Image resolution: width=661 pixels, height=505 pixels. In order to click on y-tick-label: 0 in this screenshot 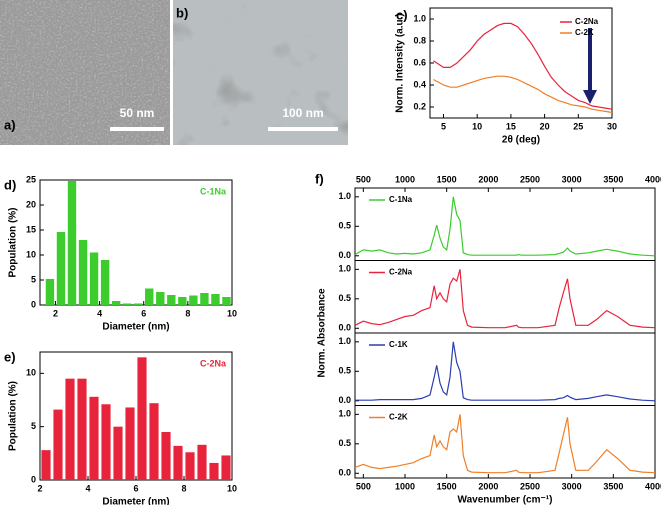, I will do `click(33, 479)`.